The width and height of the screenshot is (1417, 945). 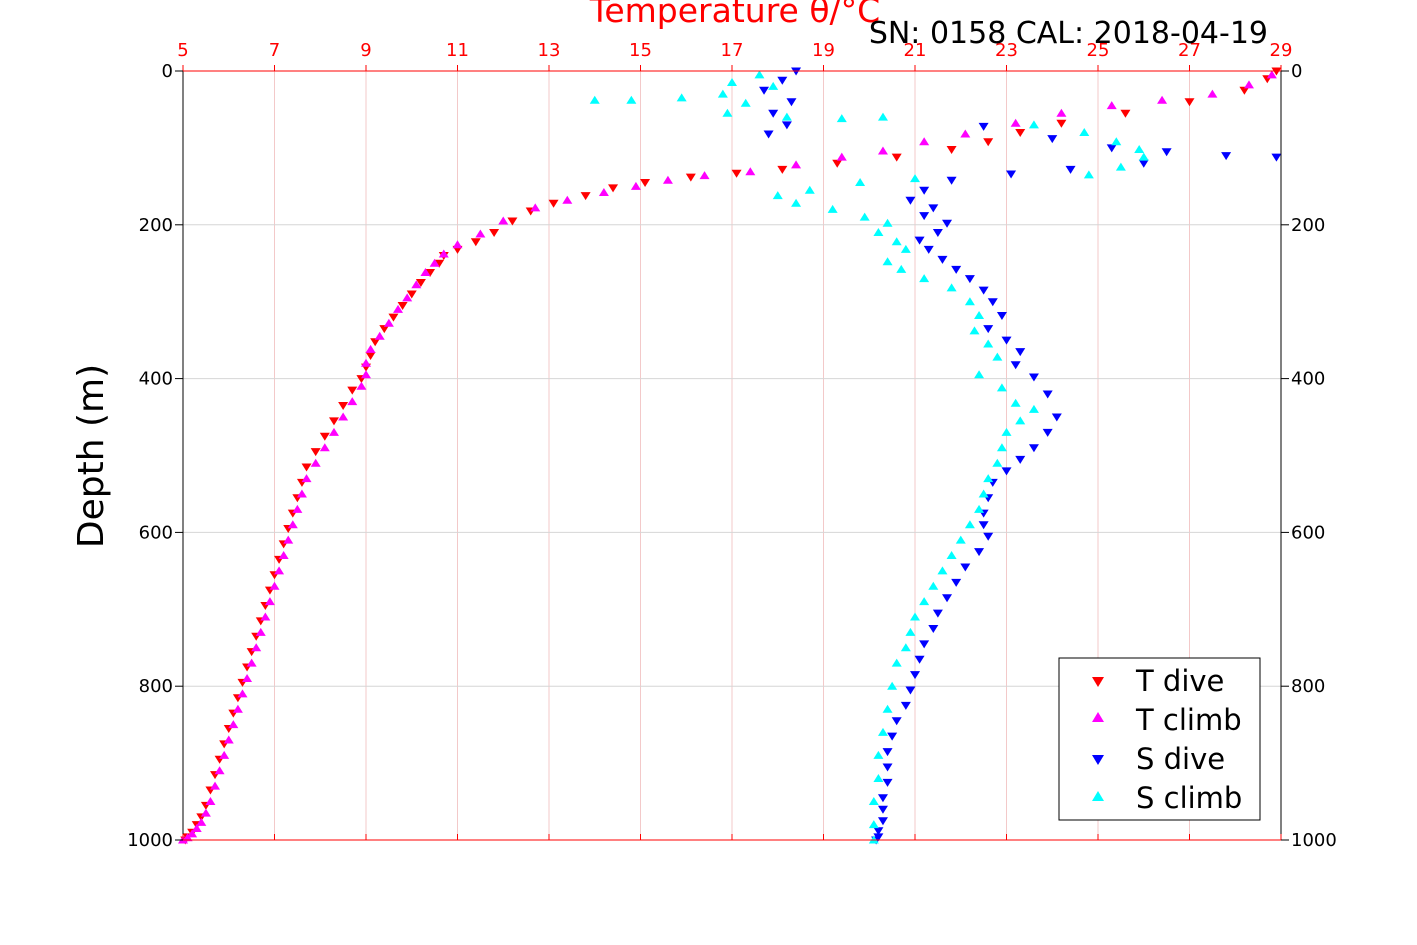 What do you see at coordinates (156, 225) in the screenshot?
I see `y-tick-label: 200` at bounding box center [156, 225].